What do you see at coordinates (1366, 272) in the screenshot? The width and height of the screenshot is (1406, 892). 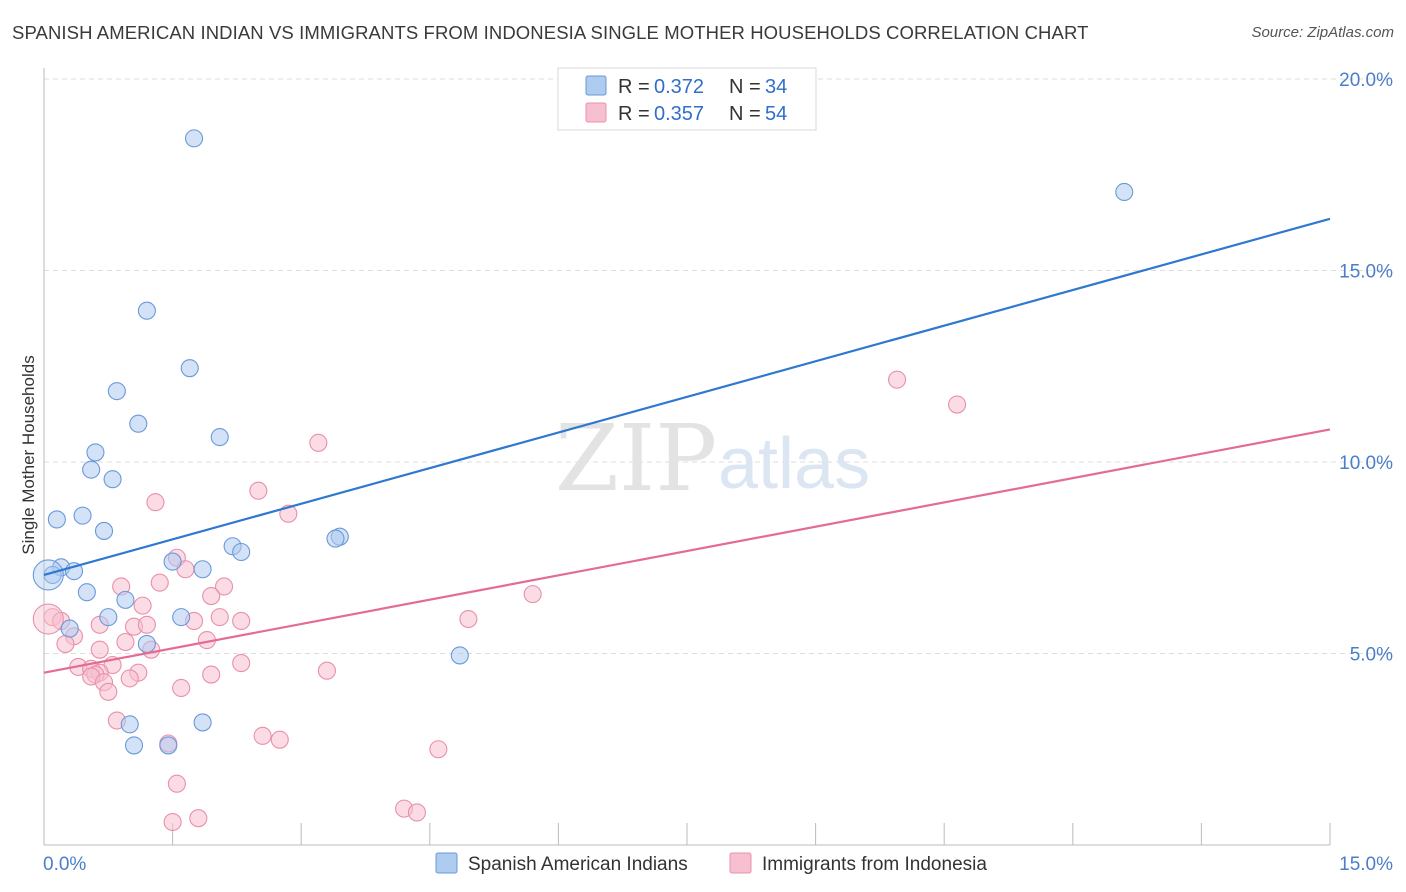 I see `y-tick-label: 15.0%` at bounding box center [1366, 272].